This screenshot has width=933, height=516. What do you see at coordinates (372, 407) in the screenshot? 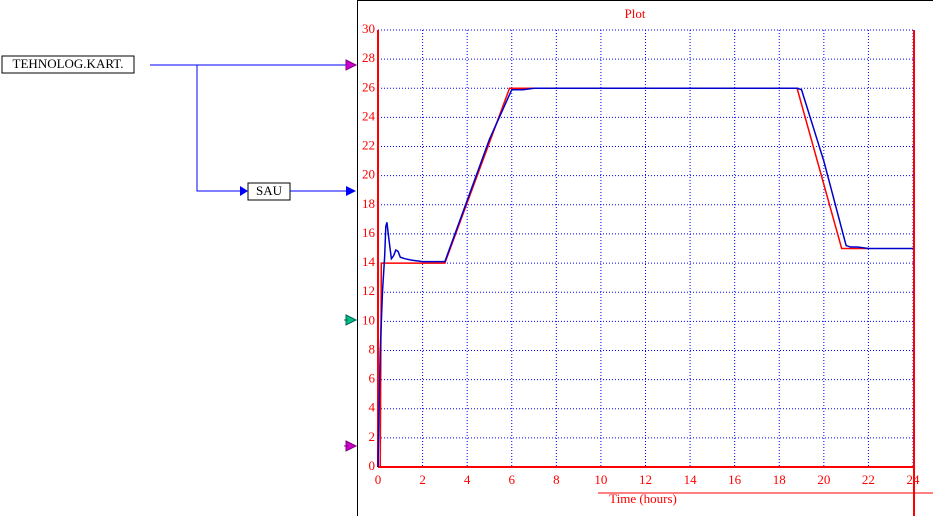
I see `y-tick-label: 4` at bounding box center [372, 407].